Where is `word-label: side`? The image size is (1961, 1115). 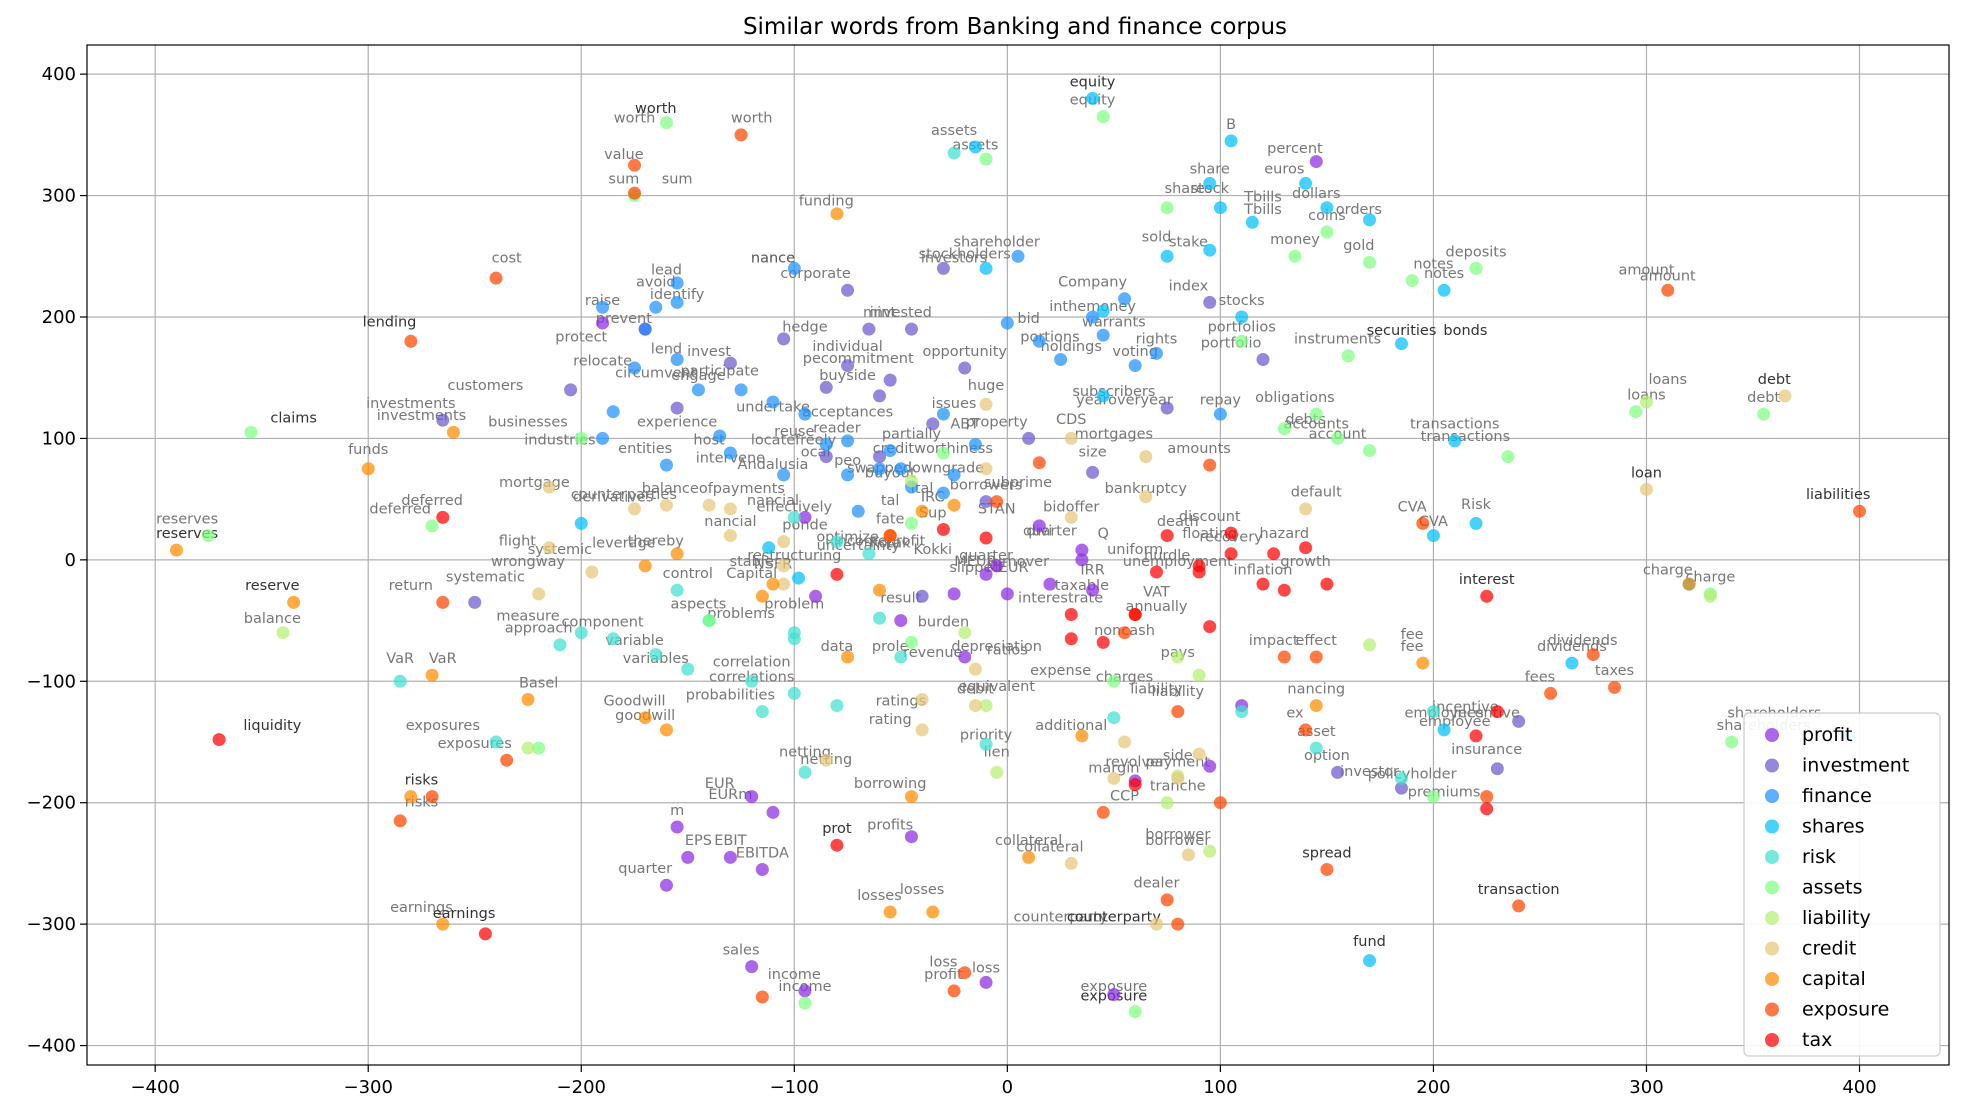 word-label: side is located at coordinates (1178, 756).